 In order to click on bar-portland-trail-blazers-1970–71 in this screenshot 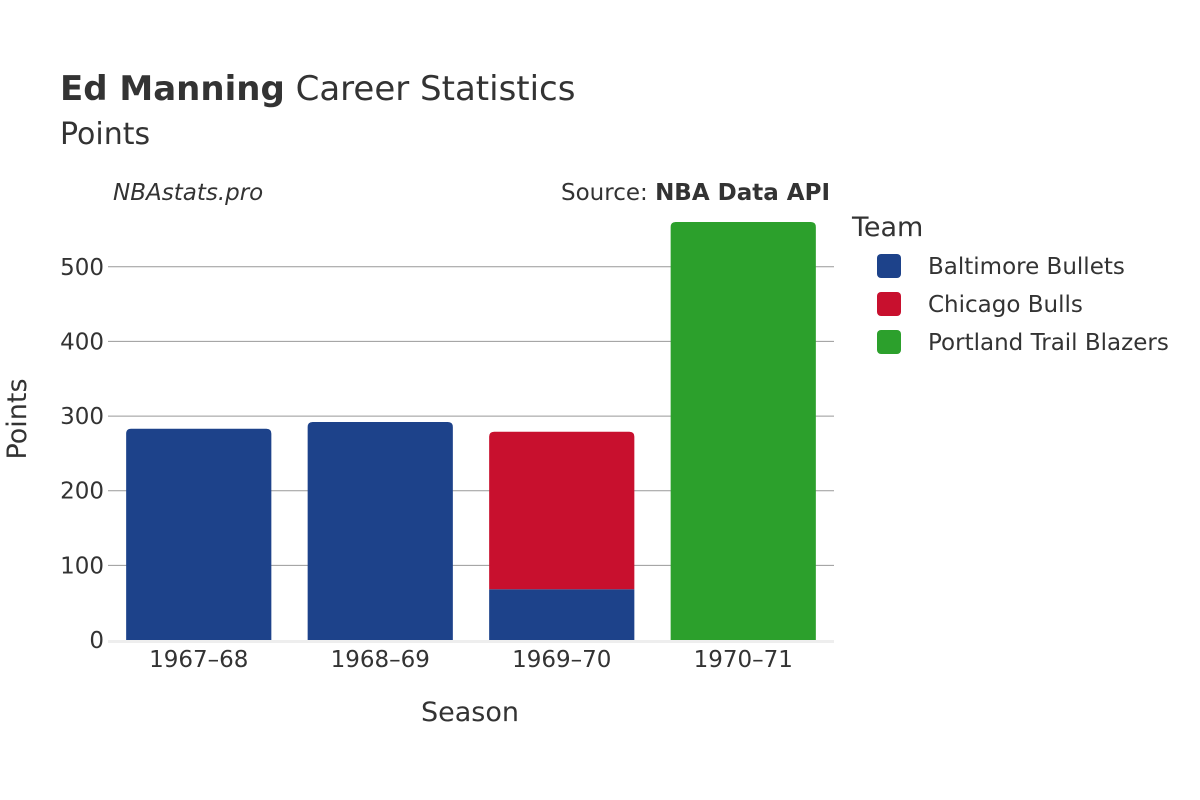, I will do `click(743, 431)`.